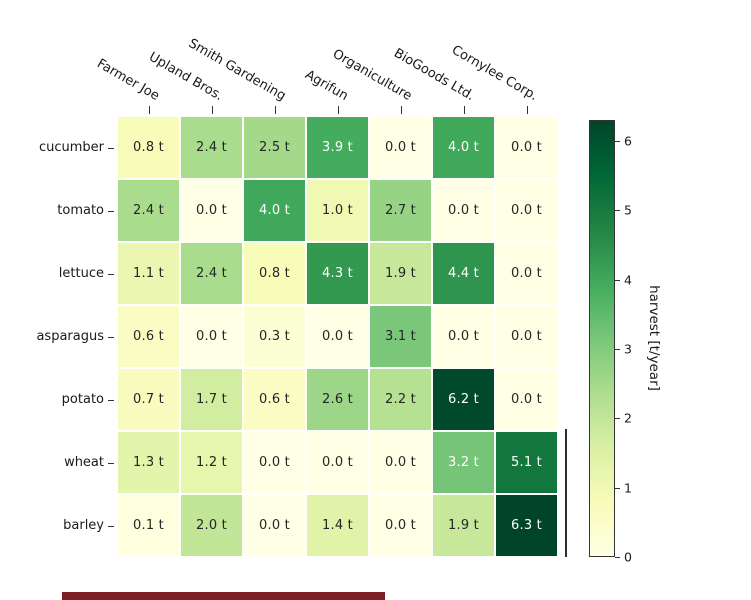  What do you see at coordinates (463, 273) in the screenshot?
I see `heatmap-cell: 4.4 t` at bounding box center [463, 273].